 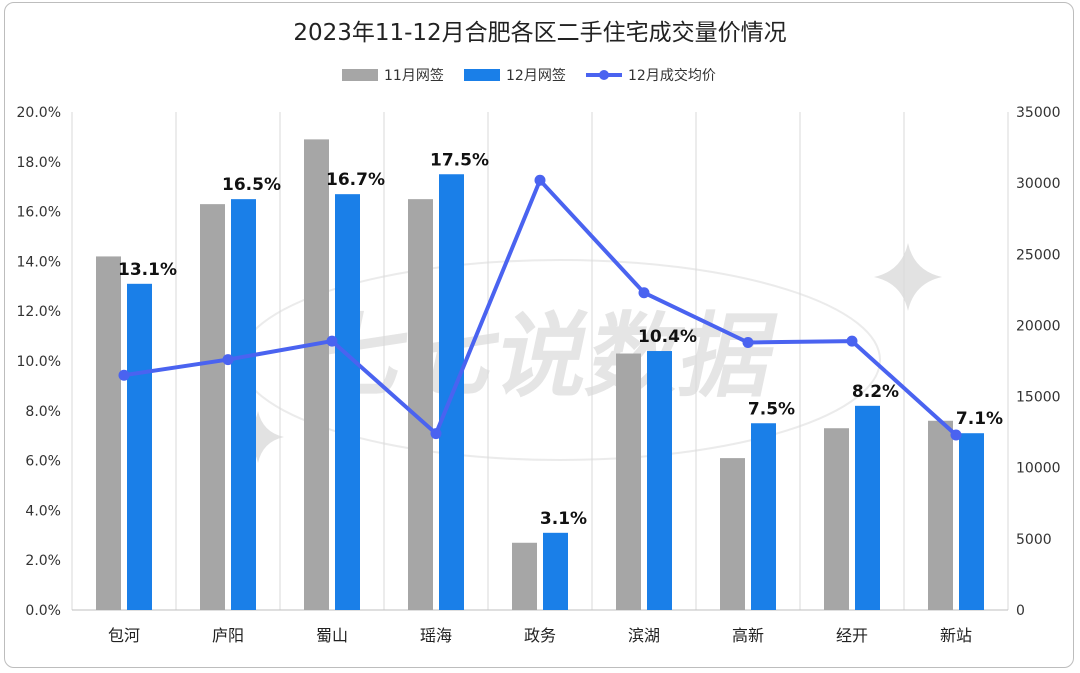 I want to click on chart-title: 2023年11-12月合肥各区二手住宅成交量价情况, so click(x=539, y=33).